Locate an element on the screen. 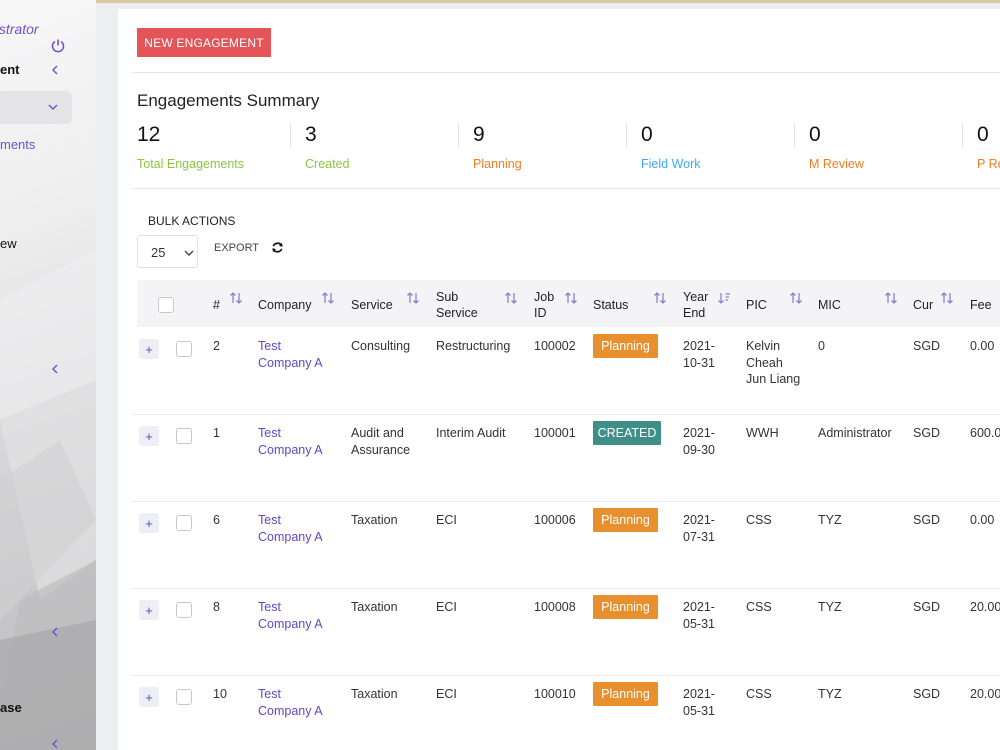 The width and height of the screenshot is (1000, 750). stat-label: Planning is located at coordinates (497, 164).